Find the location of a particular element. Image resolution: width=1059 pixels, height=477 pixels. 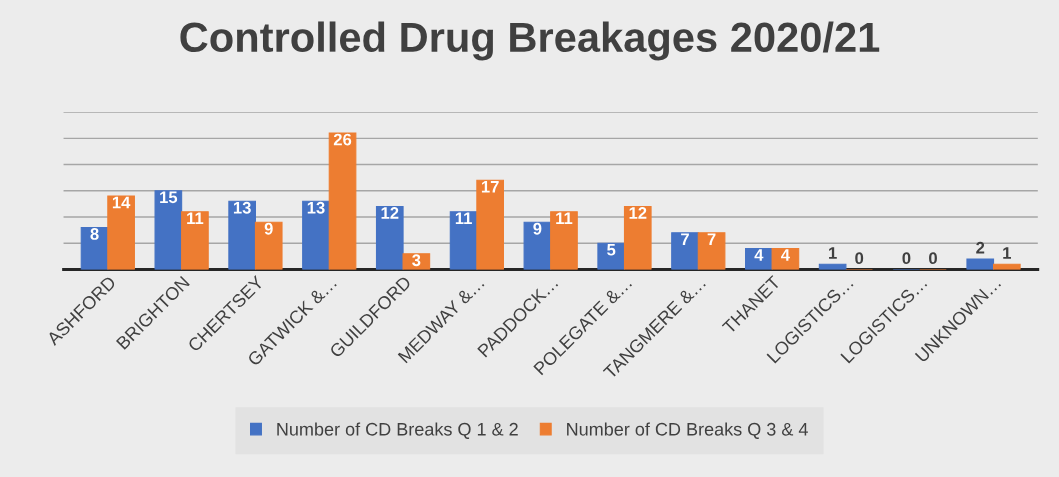

data-label: 15 is located at coordinates (169, 197).